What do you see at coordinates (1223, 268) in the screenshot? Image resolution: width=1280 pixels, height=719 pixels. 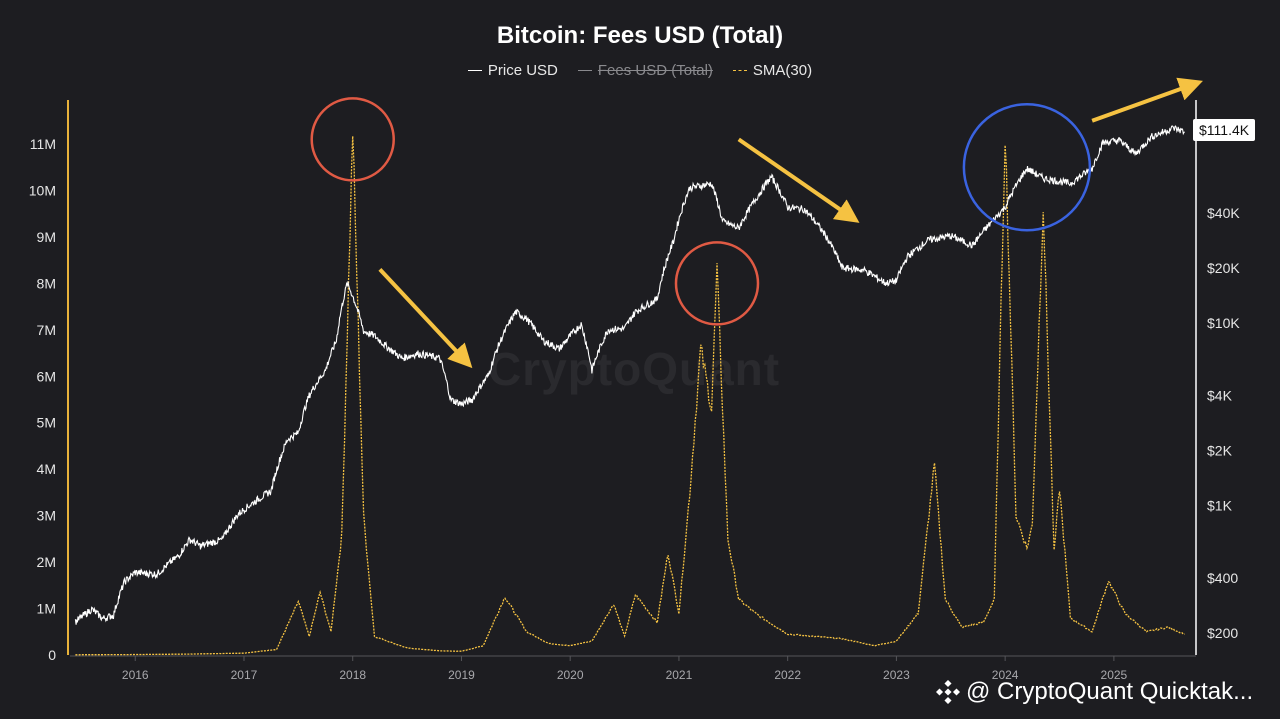 I see `y-right-tick-label: $20K` at bounding box center [1223, 268].